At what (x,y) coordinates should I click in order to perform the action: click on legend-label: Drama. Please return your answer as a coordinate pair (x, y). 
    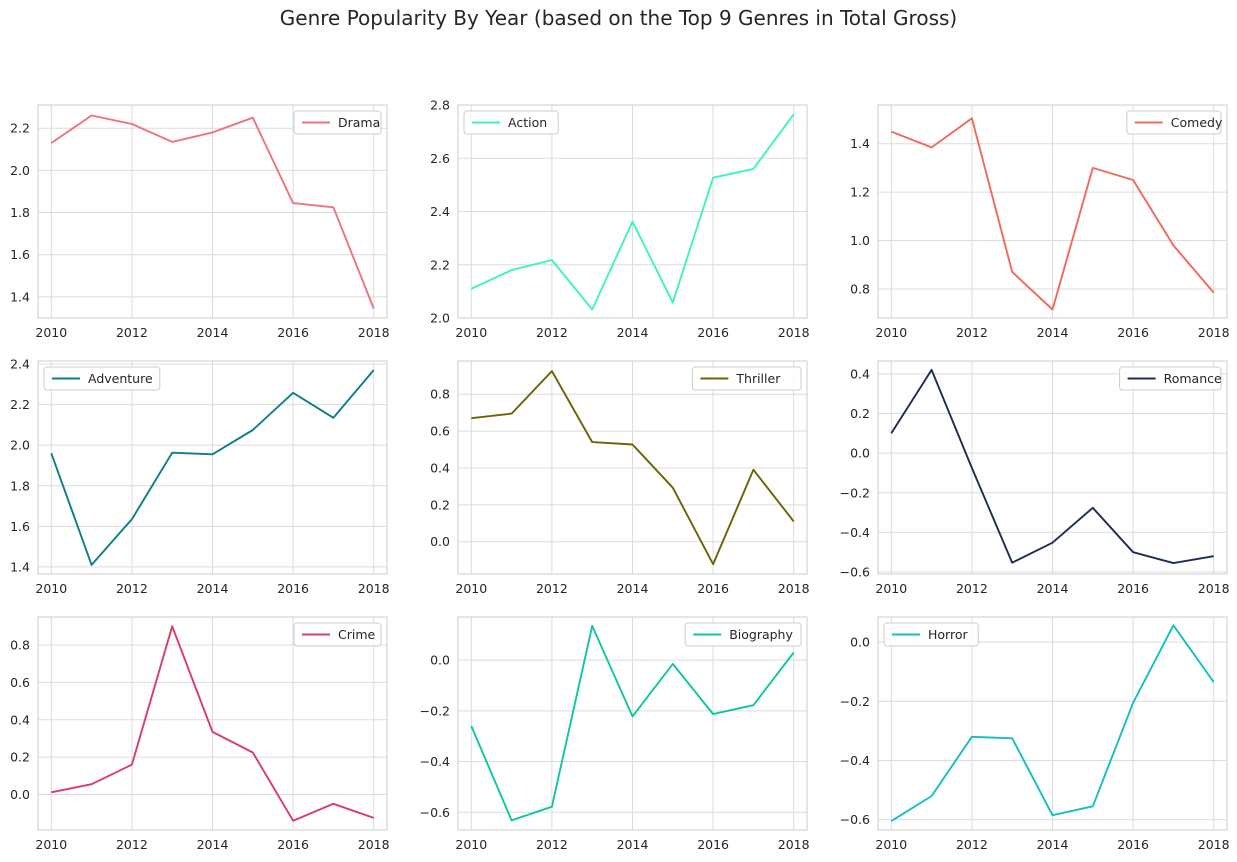
    Looking at the image, I should click on (359, 122).